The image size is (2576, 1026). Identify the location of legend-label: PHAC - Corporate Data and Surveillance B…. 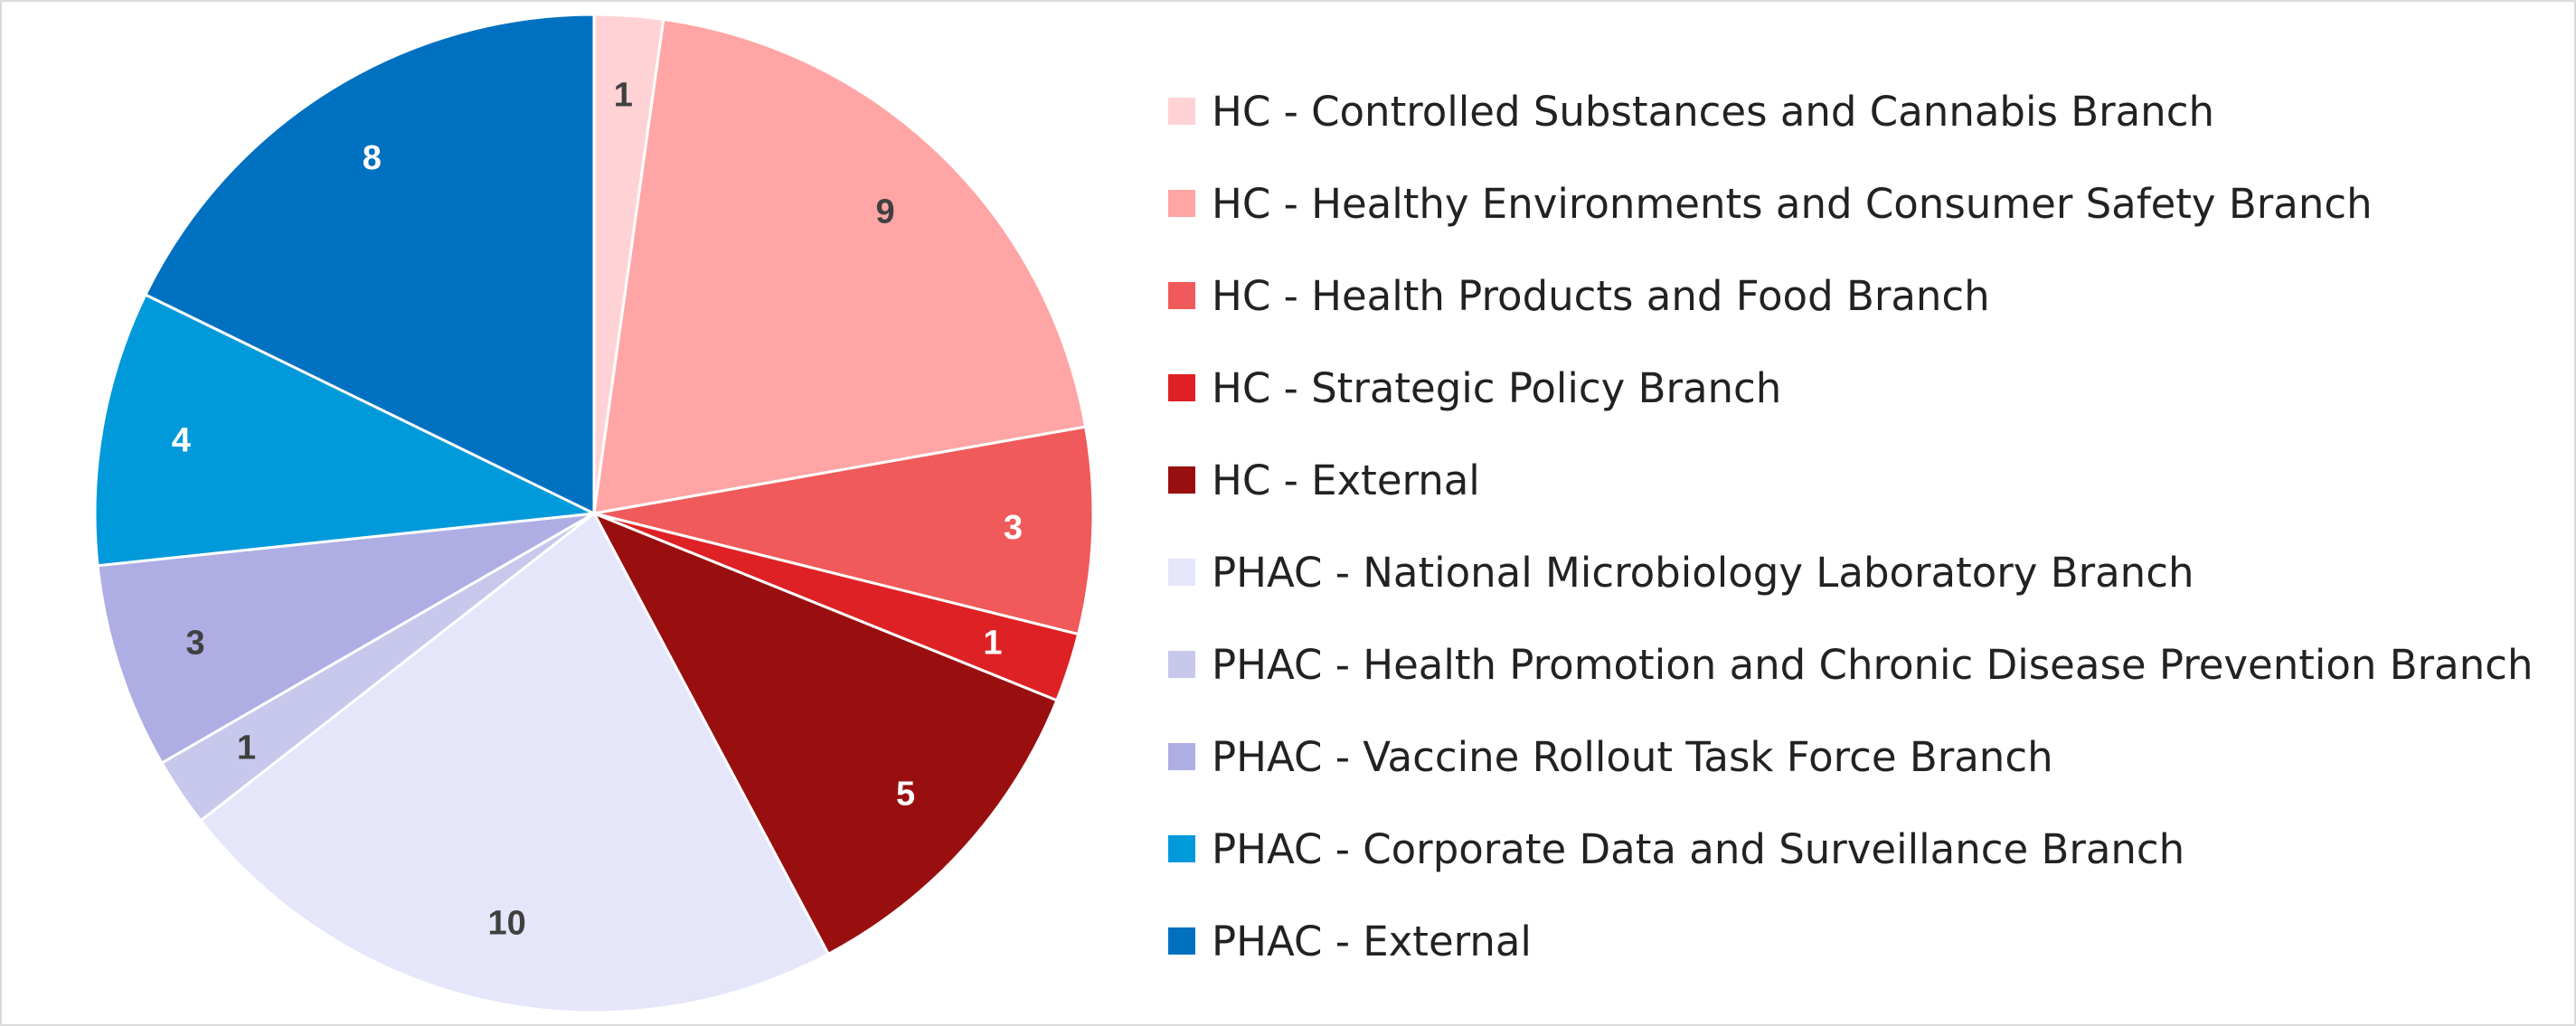
(1698, 848).